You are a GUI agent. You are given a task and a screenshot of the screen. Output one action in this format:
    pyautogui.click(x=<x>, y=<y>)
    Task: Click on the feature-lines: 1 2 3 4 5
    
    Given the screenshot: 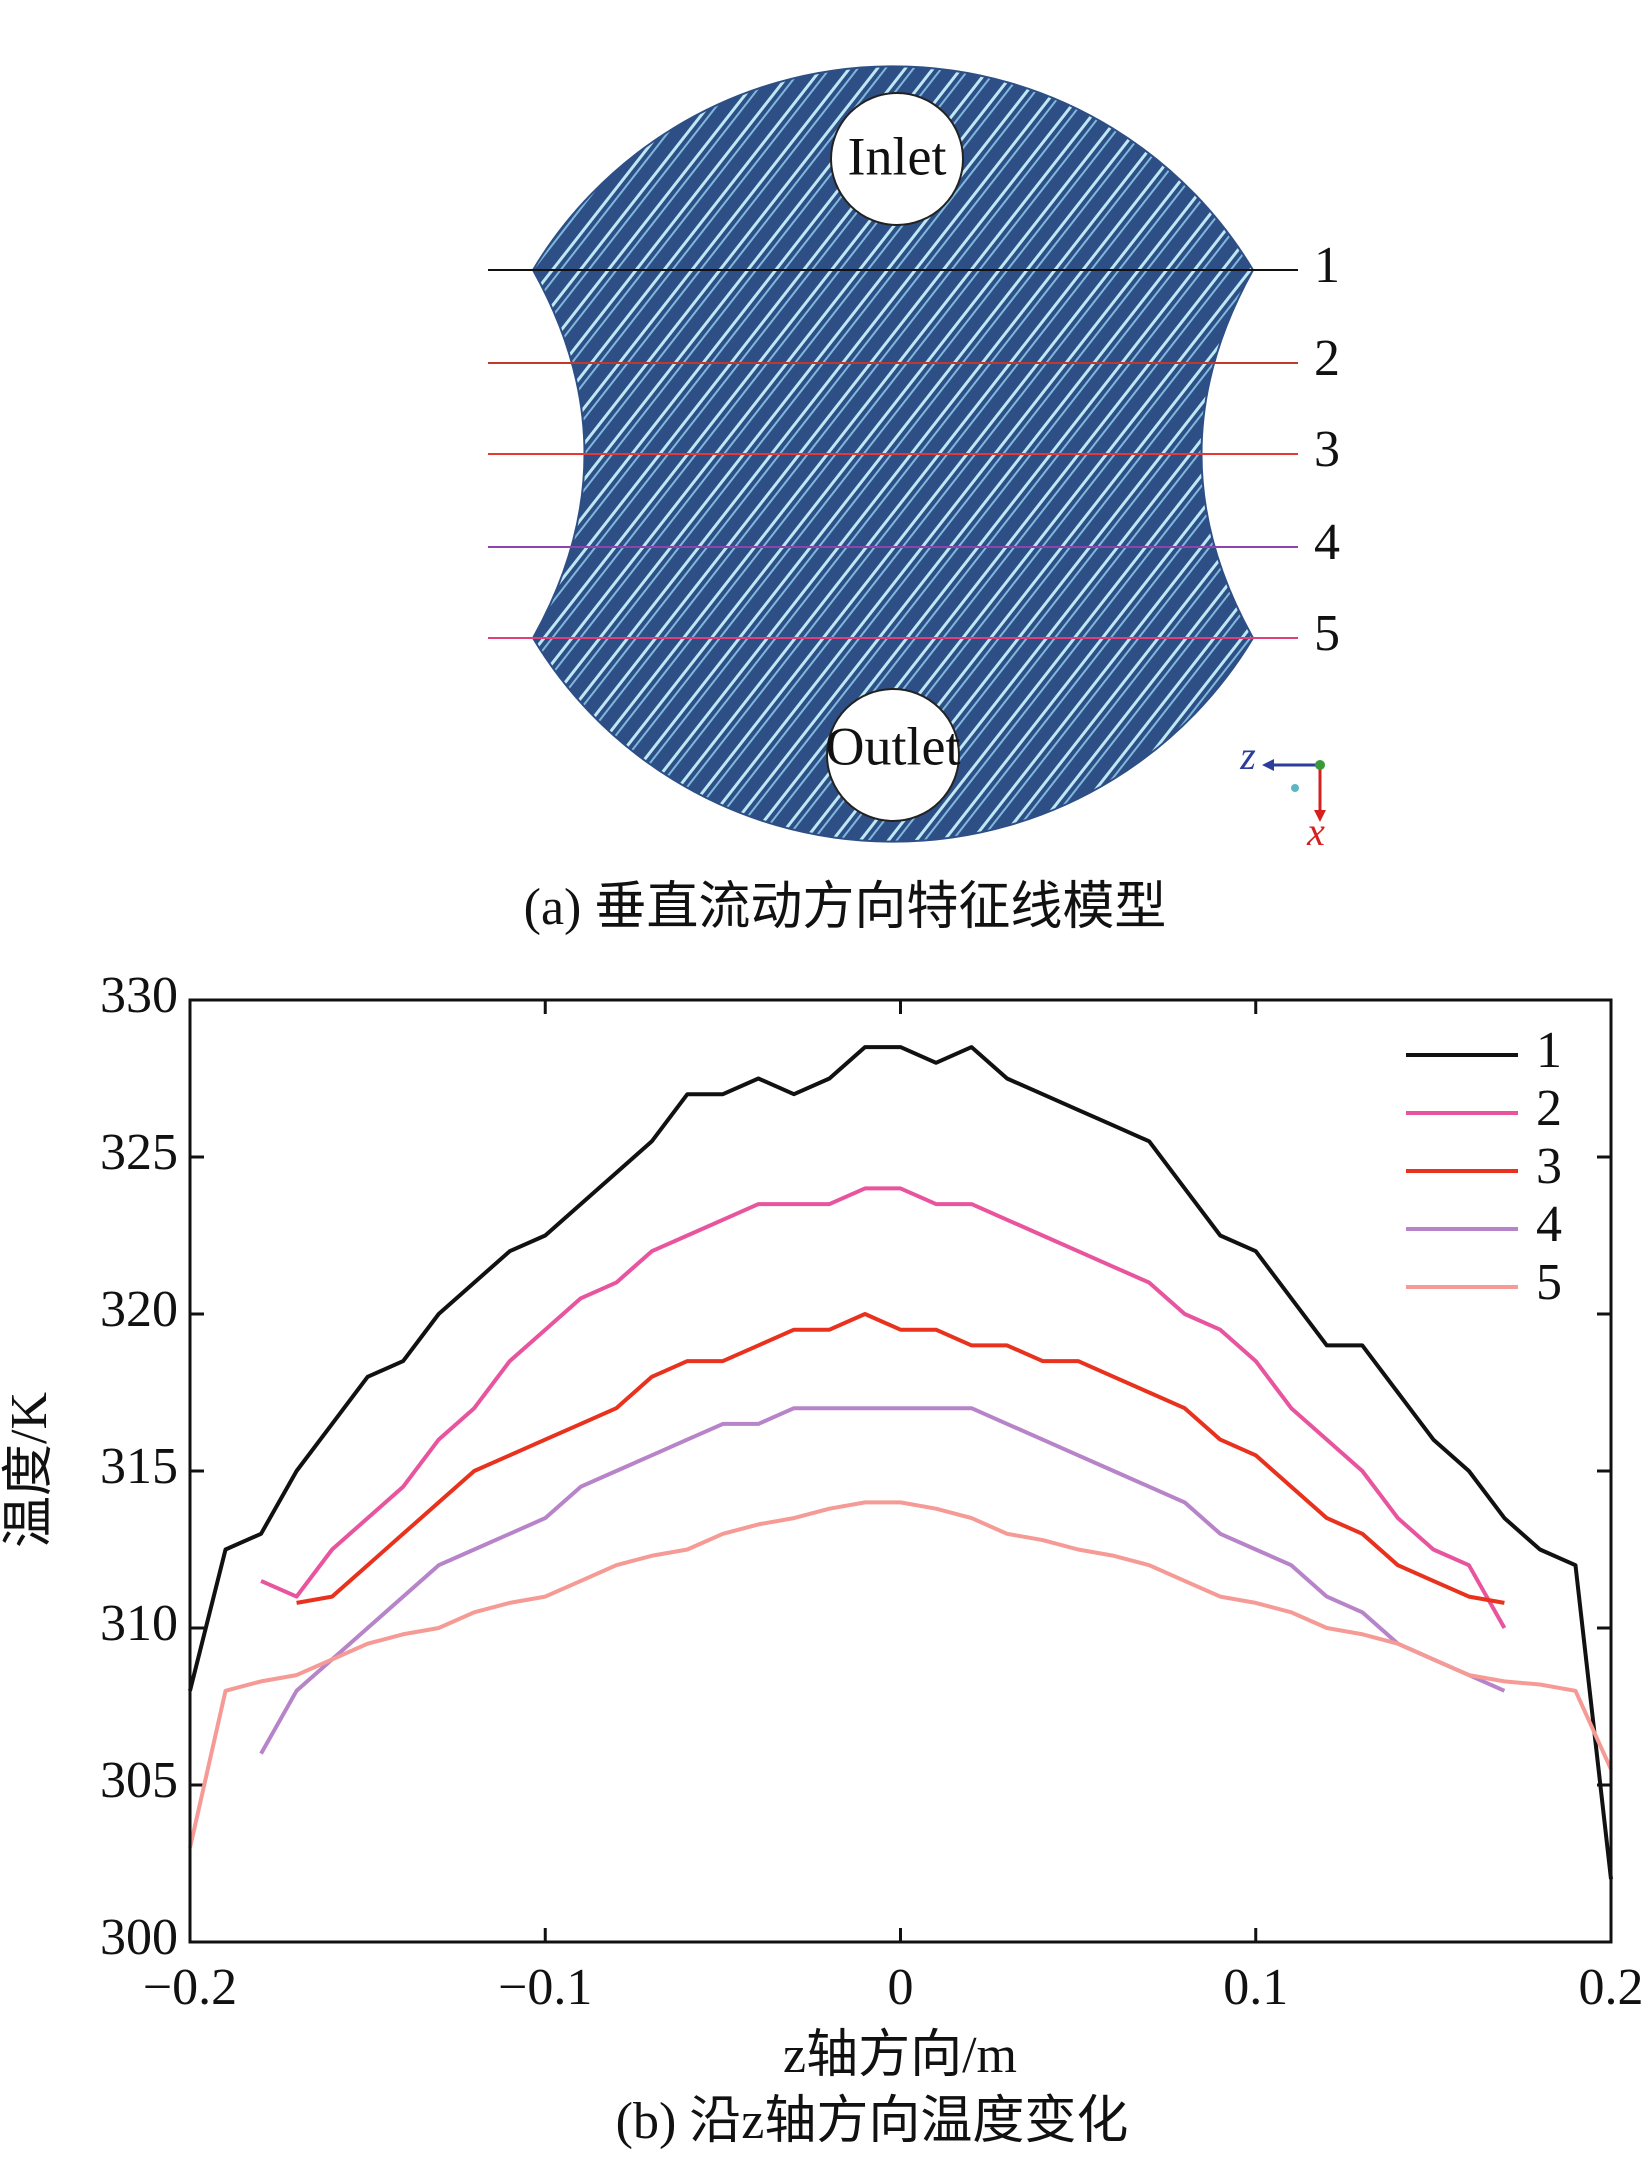 What is the action you would take?
    pyautogui.click(x=914, y=449)
    